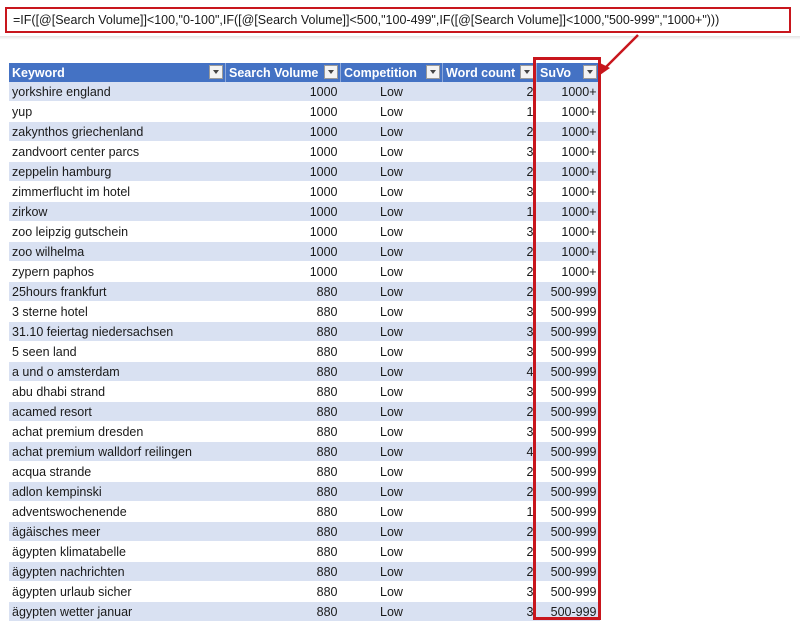 The width and height of the screenshot is (800, 627). What do you see at coordinates (117, 451) in the screenshot?
I see `cell-keyword: achat premium walldorf reilingen` at bounding box center [117, 451].